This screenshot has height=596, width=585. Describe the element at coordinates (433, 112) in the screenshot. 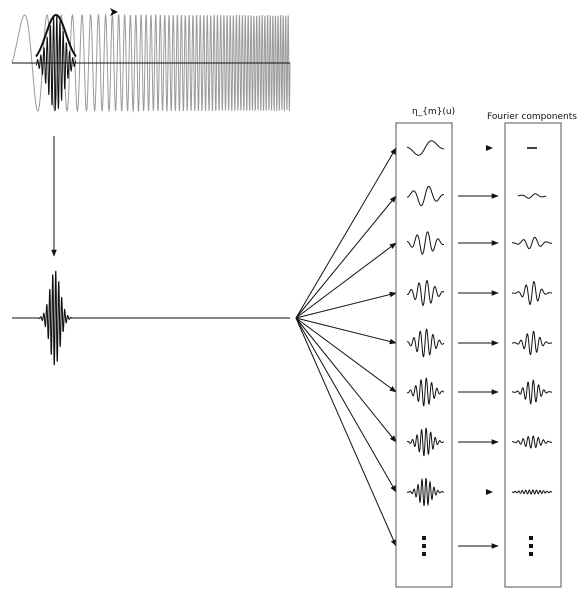

I see `basis-column-label: η_{m}(u)` at that location.